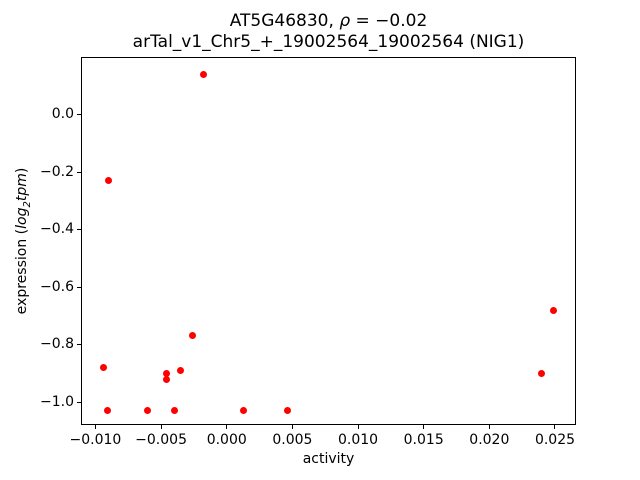 The image size is (640, 480). I want to click on x-tick-label: 0.025, so click(555, 440).